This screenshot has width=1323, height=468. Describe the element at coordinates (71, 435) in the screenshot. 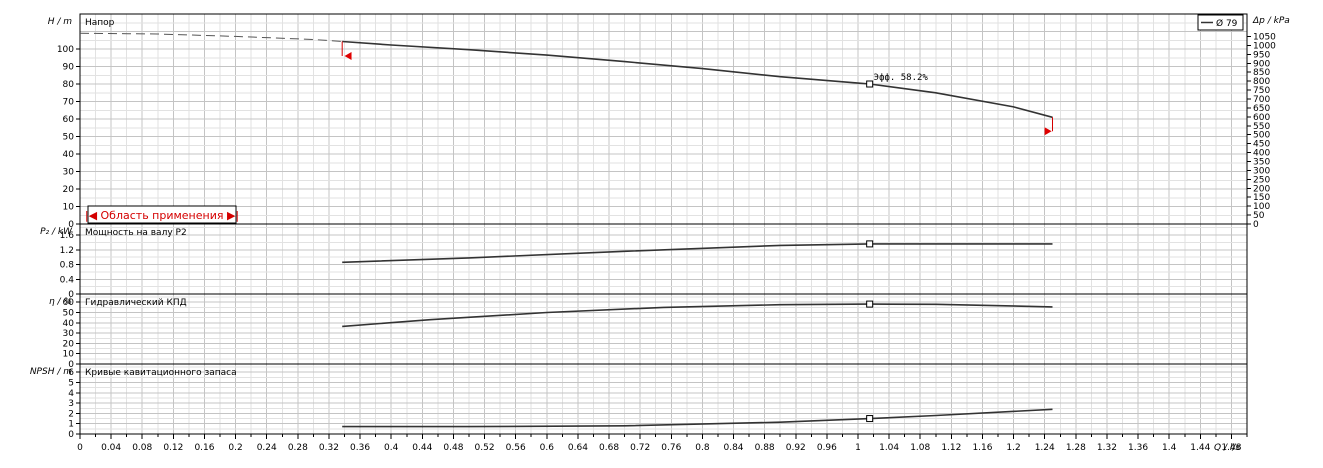

I see `y-tick-label-npsh: 0` at that location.